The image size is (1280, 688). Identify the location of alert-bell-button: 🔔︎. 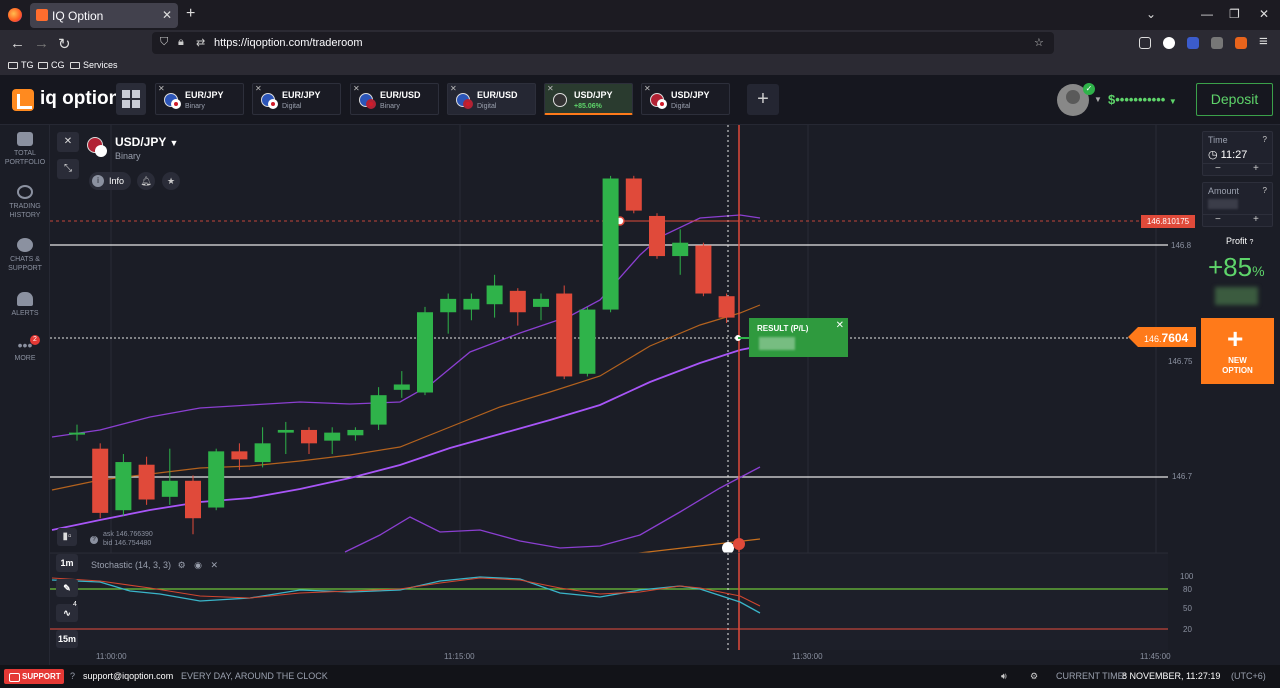
(146, 181).